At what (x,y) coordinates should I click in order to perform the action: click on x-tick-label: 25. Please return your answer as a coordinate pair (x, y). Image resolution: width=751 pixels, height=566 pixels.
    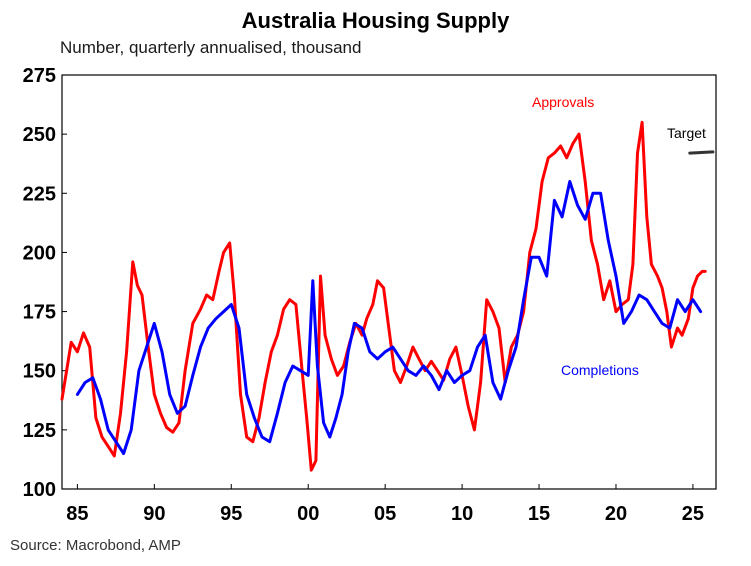
    Looking at the image, I should click on (693, 514).